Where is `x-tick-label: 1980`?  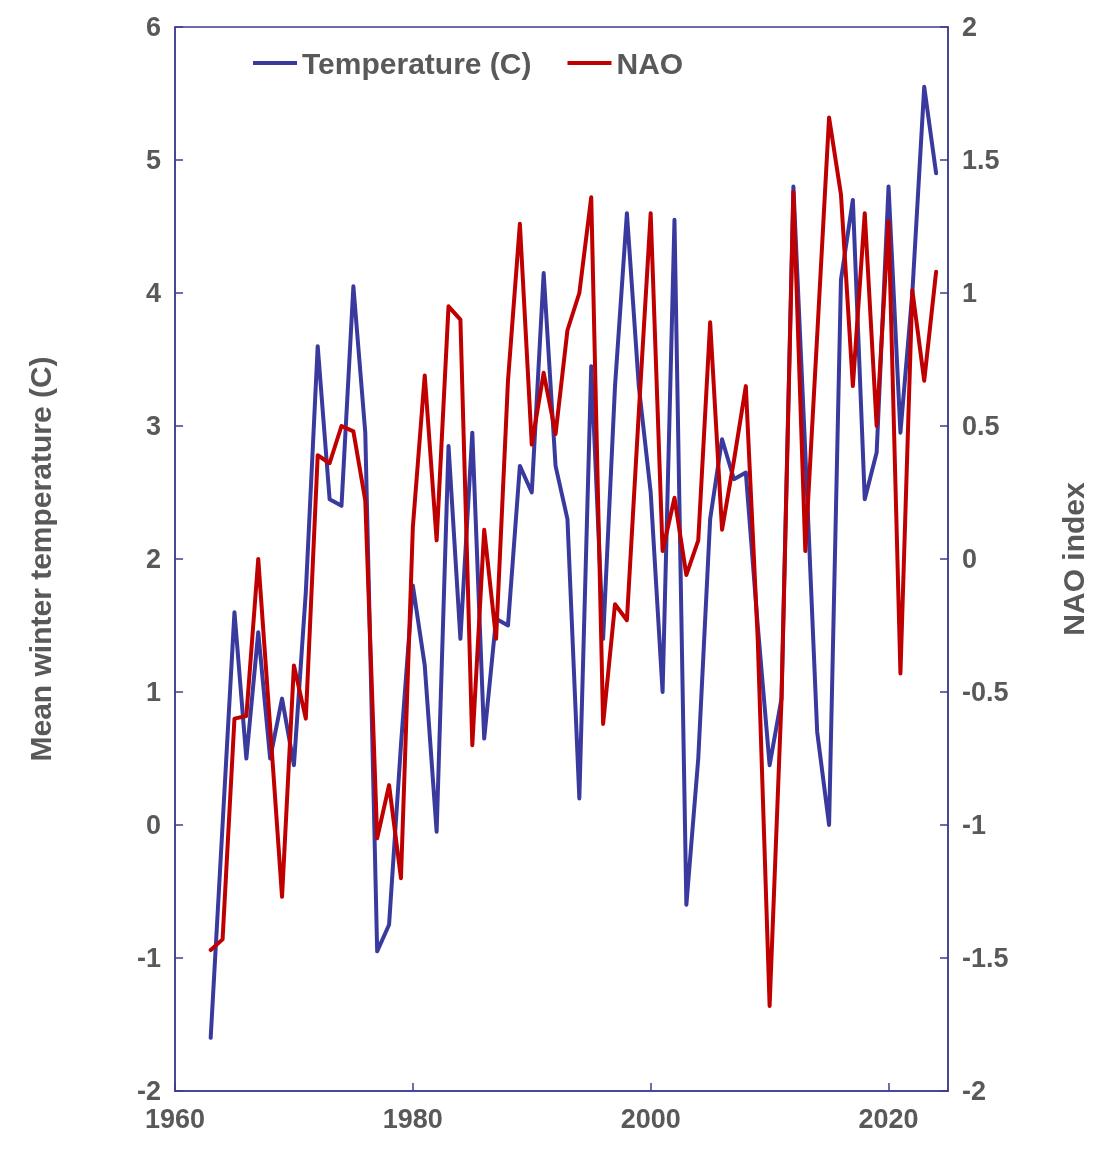 x-tick-label: 1980 is located at coordinates (412, 1118).